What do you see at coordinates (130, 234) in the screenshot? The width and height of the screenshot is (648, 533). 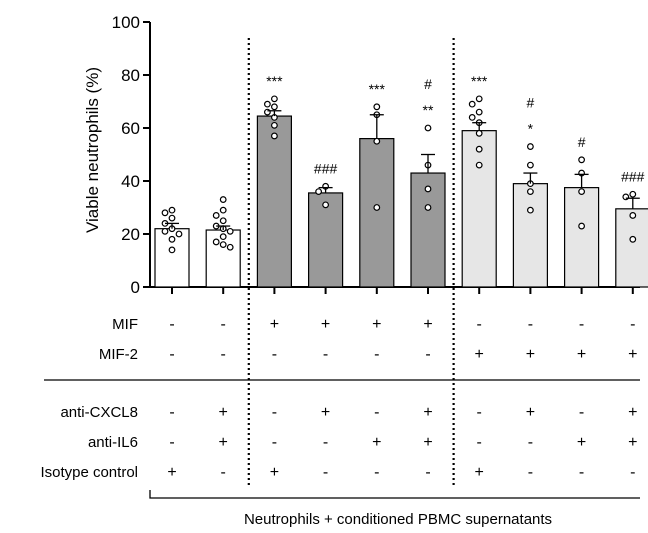 I see `y-tick-label: 20` at bounding box center [130, 234].